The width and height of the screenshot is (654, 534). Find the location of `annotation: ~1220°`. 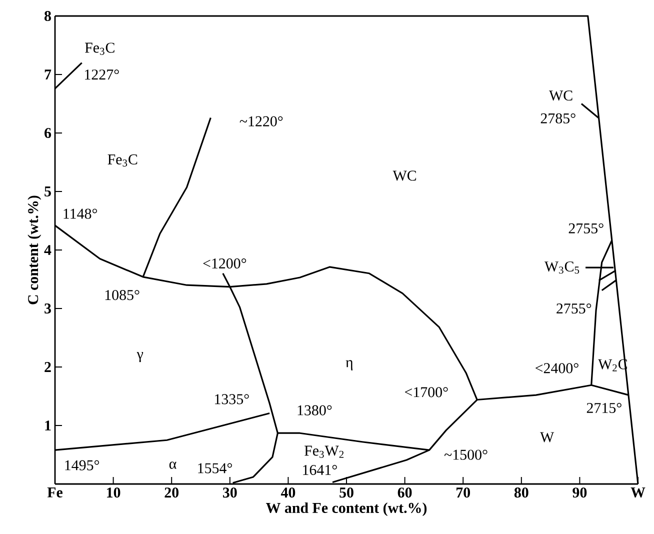

annotation: ~1220° is located at coordinates (261, 121).